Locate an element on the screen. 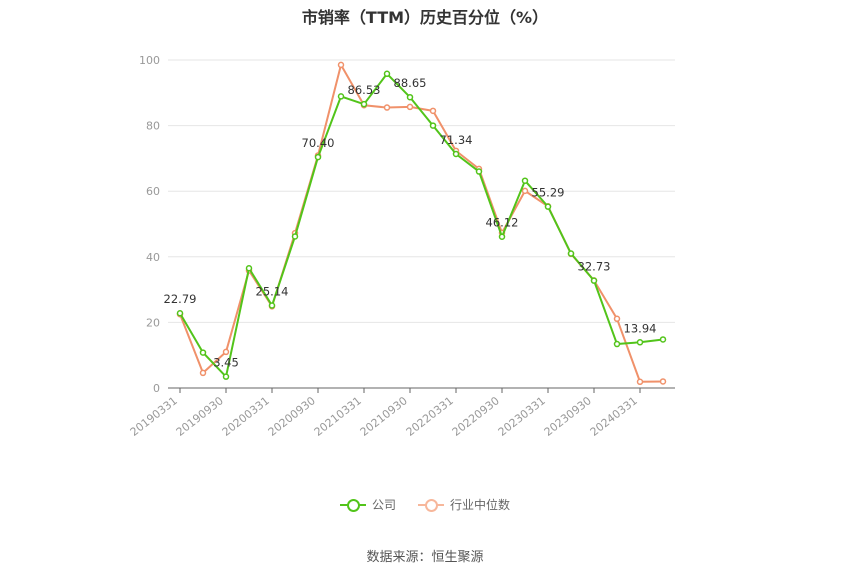  x-tick-label: 20200930 is located at coordinates (292, 416).